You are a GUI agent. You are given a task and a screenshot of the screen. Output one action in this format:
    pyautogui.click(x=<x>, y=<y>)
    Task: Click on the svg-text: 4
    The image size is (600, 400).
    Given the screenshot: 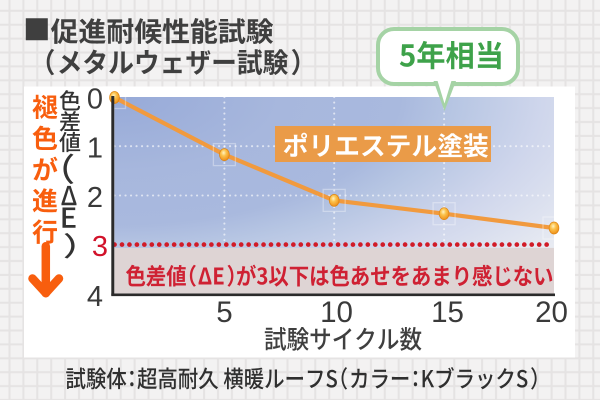 What is the action you would take?
    pyautogui.click(x=95, y=297)
    